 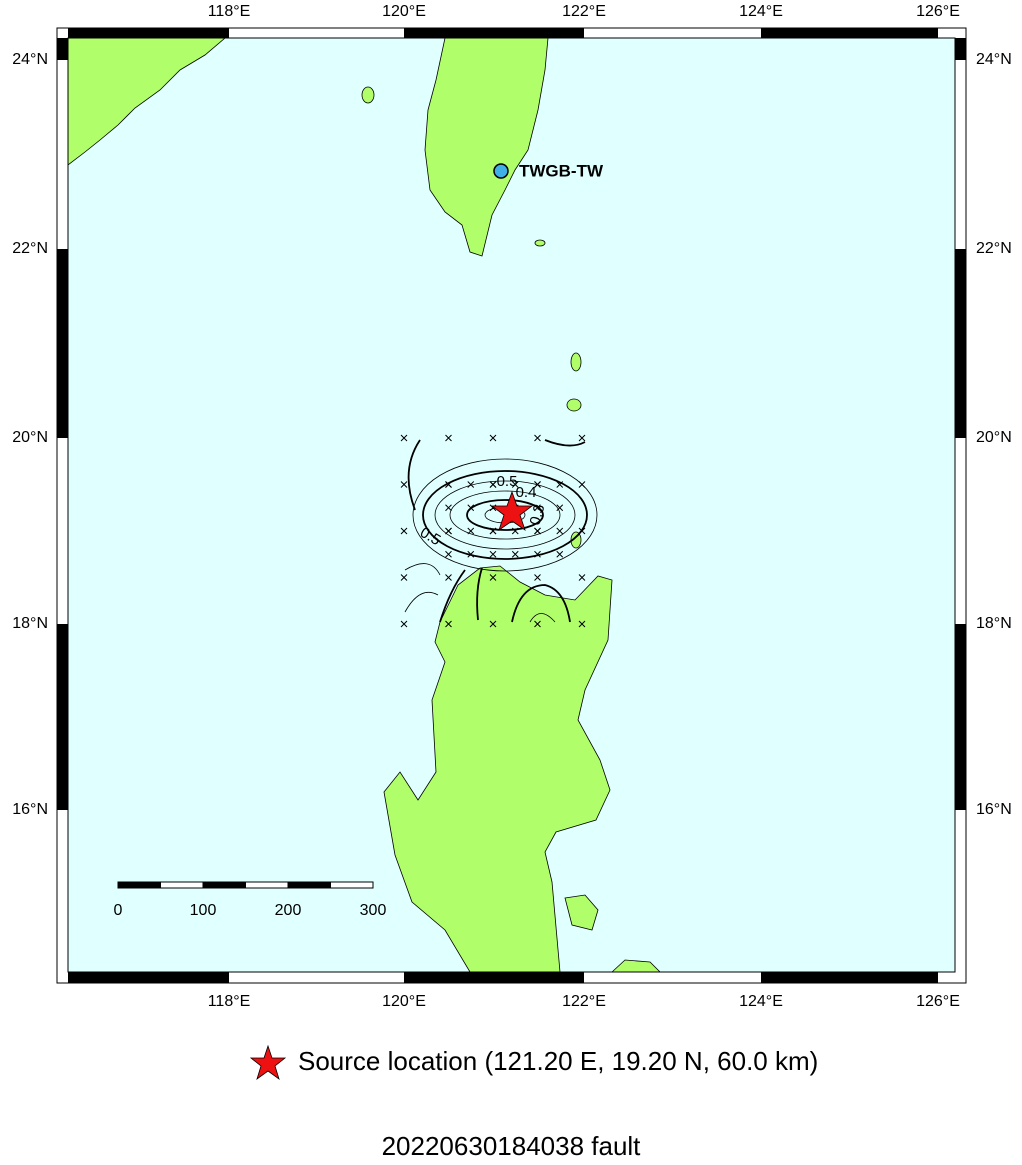 I want to click on scale-label: 200, so click(x=288, y=910).